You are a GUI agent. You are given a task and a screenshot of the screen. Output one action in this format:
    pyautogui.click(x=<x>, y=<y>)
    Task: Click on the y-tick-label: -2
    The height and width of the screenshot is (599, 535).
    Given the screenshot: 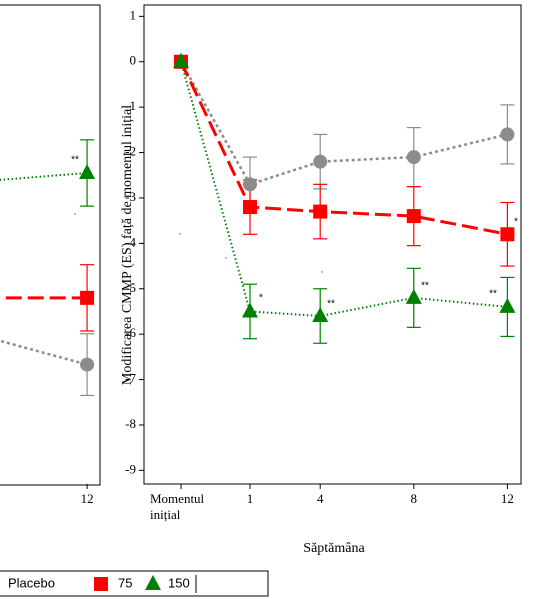 What is the action you would take?
    pyautogui.click(x=130, y=151)
    